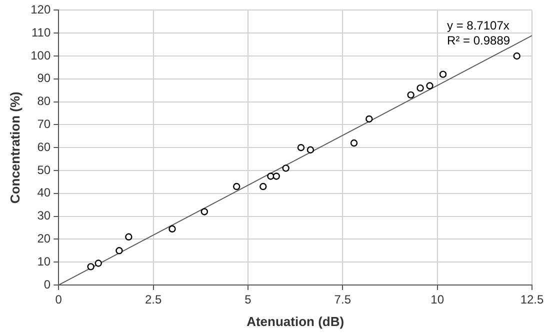 The image size is (550, 336). What do you see at coordinates (532, 299) in the screenshot?
I see `x-tick-label: 12.5` at bounding box center [532, 299].